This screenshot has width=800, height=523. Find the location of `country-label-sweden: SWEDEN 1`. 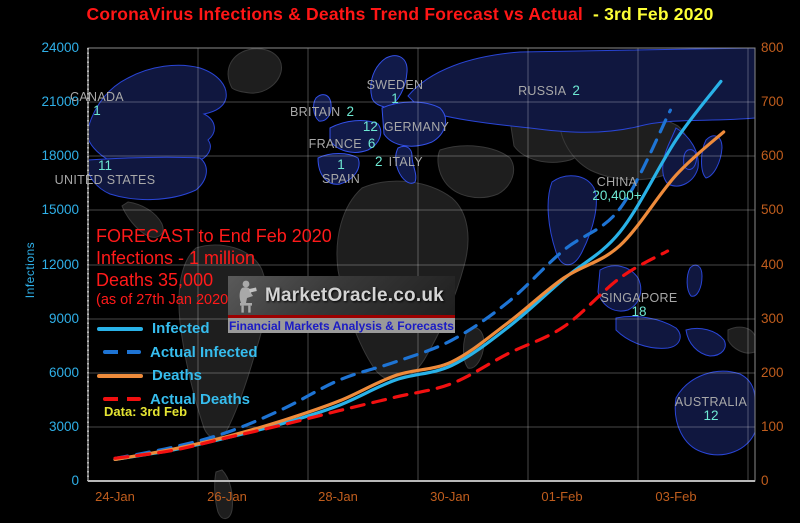

country-label-sweden: SWEDEN 1 is located at coordinates (395, 92).